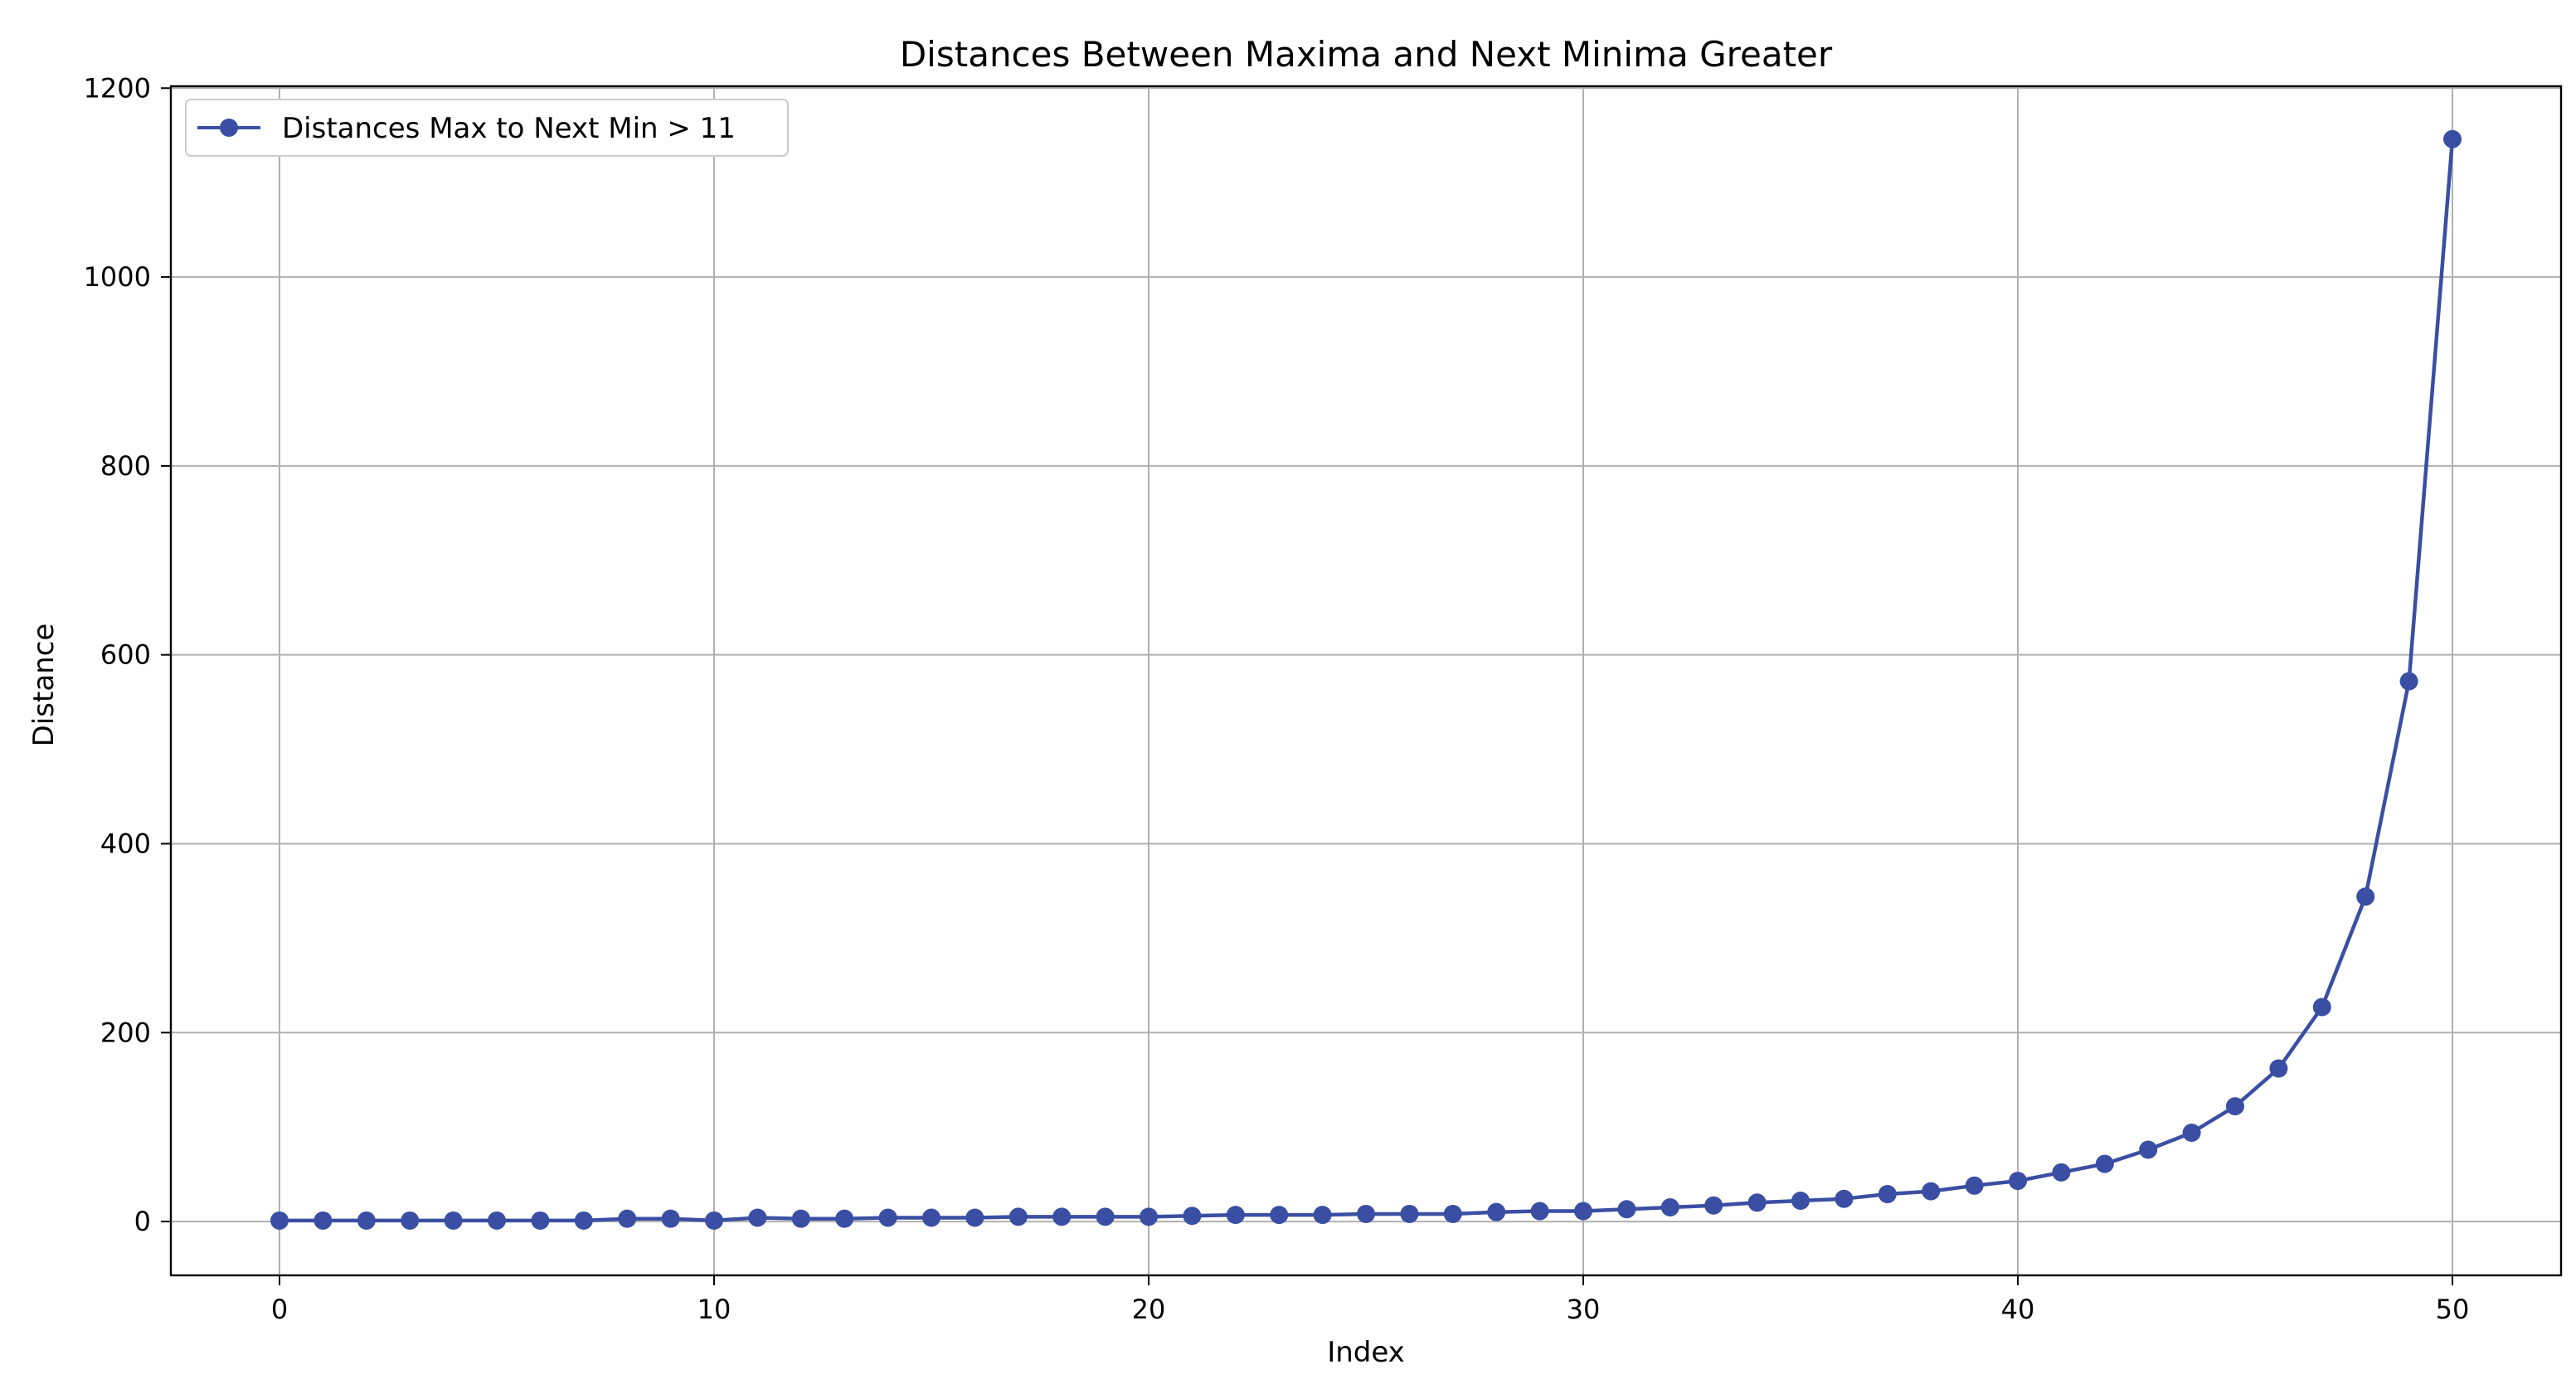 The height and width of the screenshot is (1379, 2576). I want to click on y-tick-label: 1000, so click(117, 277).